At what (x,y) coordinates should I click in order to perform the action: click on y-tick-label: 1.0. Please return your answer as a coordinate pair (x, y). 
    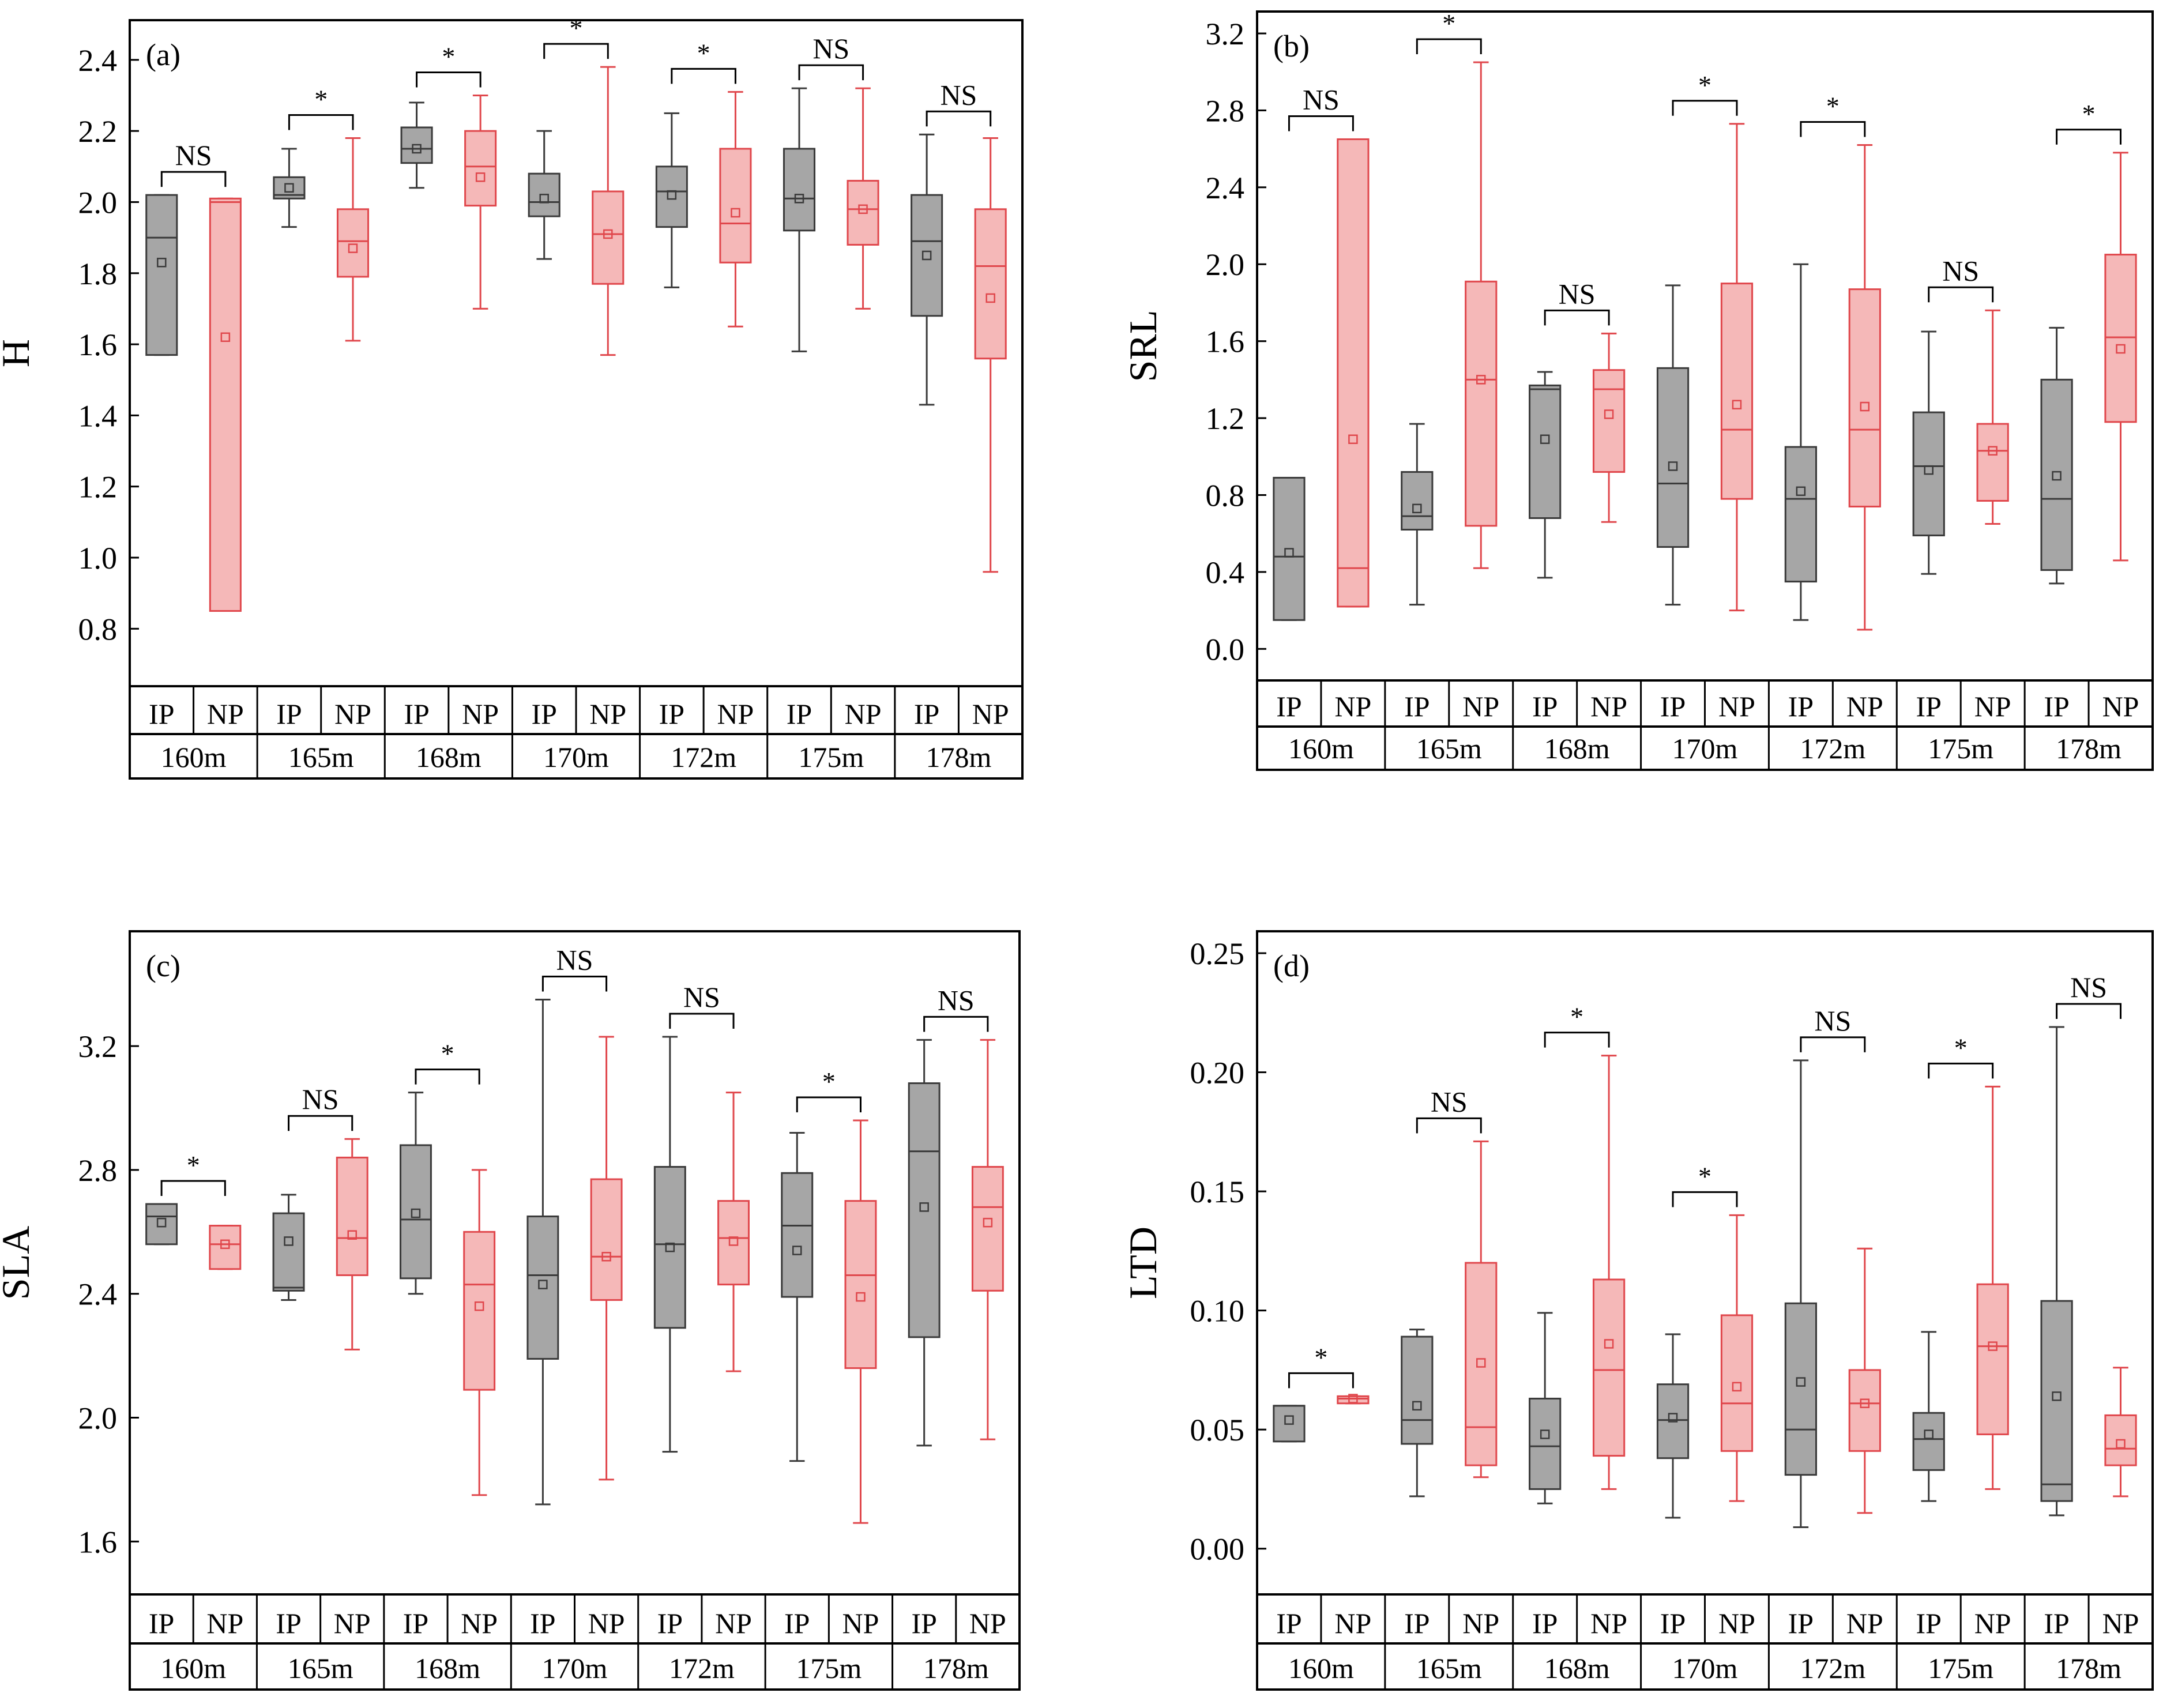
    Looking at the image, I should click on (98, 558).